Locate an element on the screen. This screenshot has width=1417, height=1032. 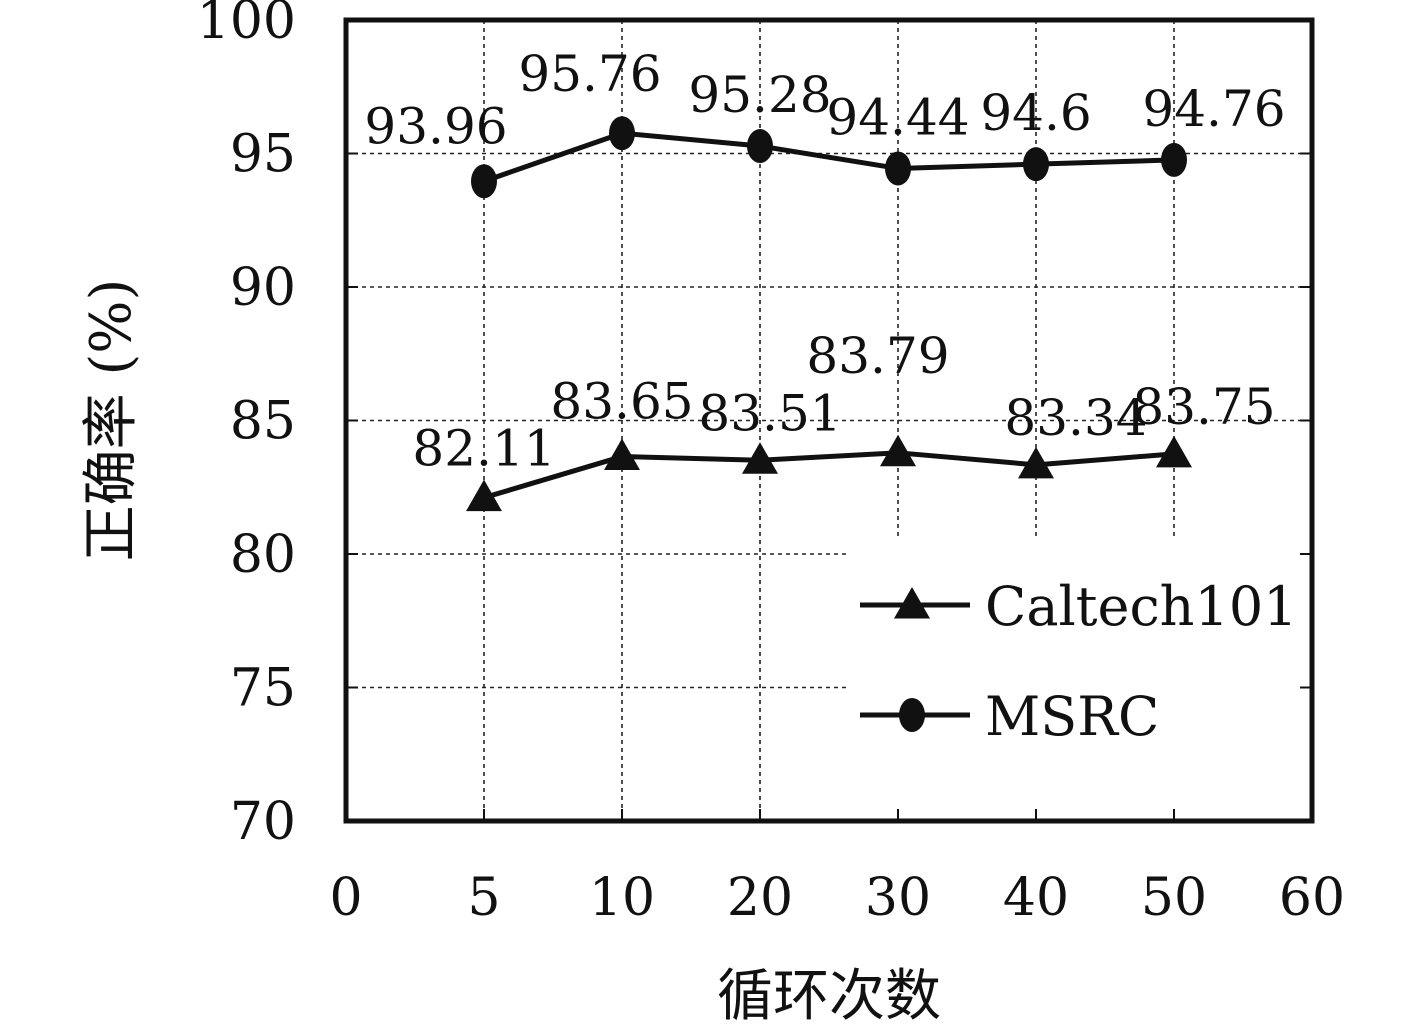
y-tick-label: 80 is located at coordinates (263, 555).